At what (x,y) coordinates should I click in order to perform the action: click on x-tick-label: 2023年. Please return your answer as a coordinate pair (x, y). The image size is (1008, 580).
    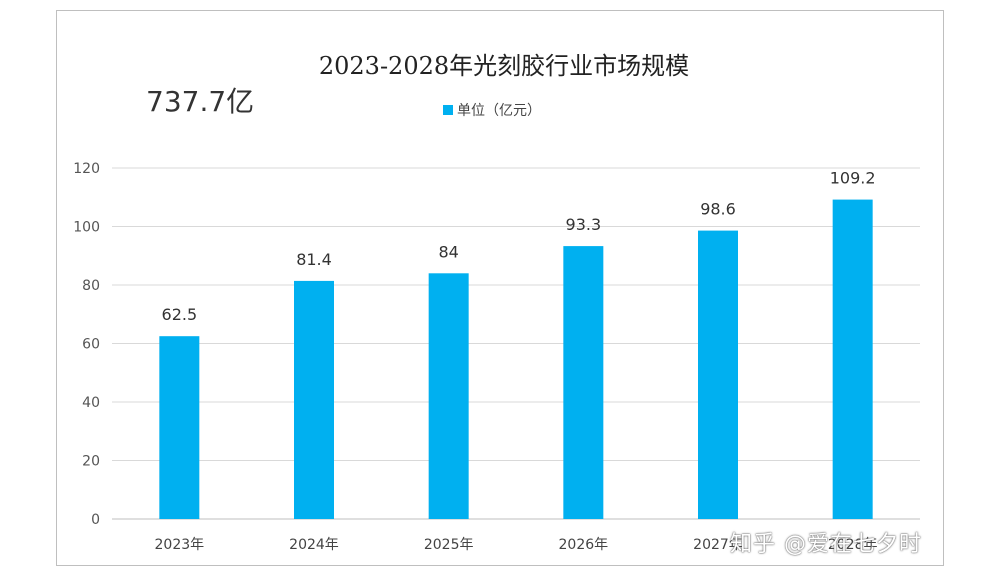
    Looking at the image, I should click on (180, 545).